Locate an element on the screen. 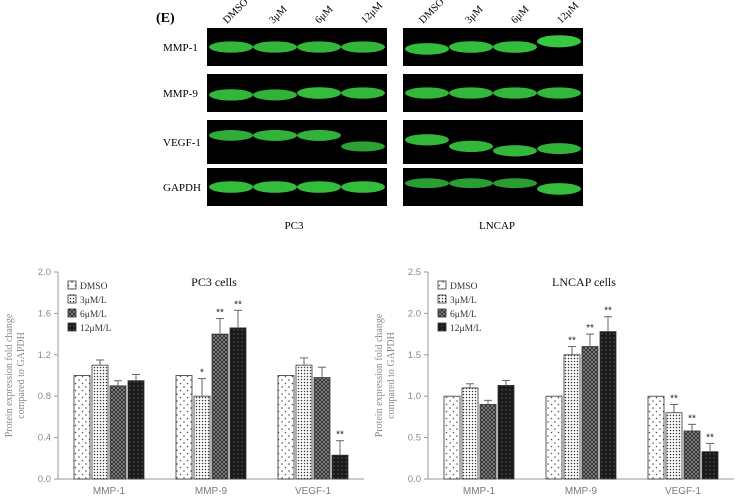  blot-mmp-1-pc3 is located at coordinates (297, 47).